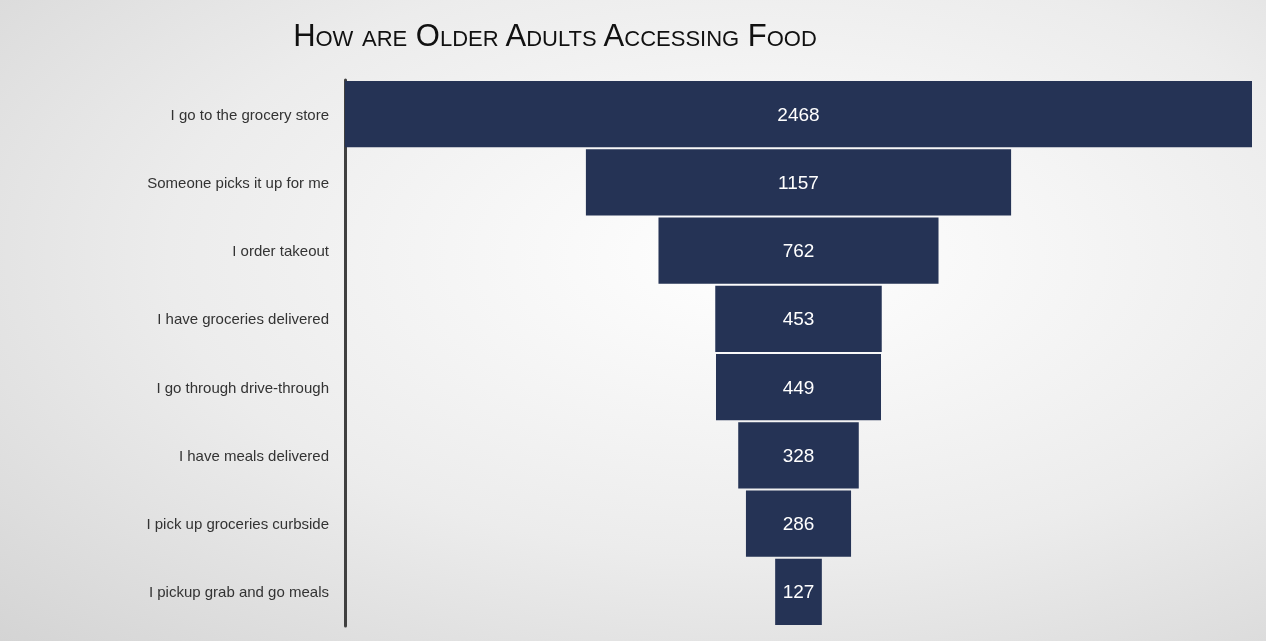 The width and height of the screenshot is (1266, 641). Describe the element at coordinates (249, 114) in the screenshot. I see `category-label: I go to the grocery store` at that location.